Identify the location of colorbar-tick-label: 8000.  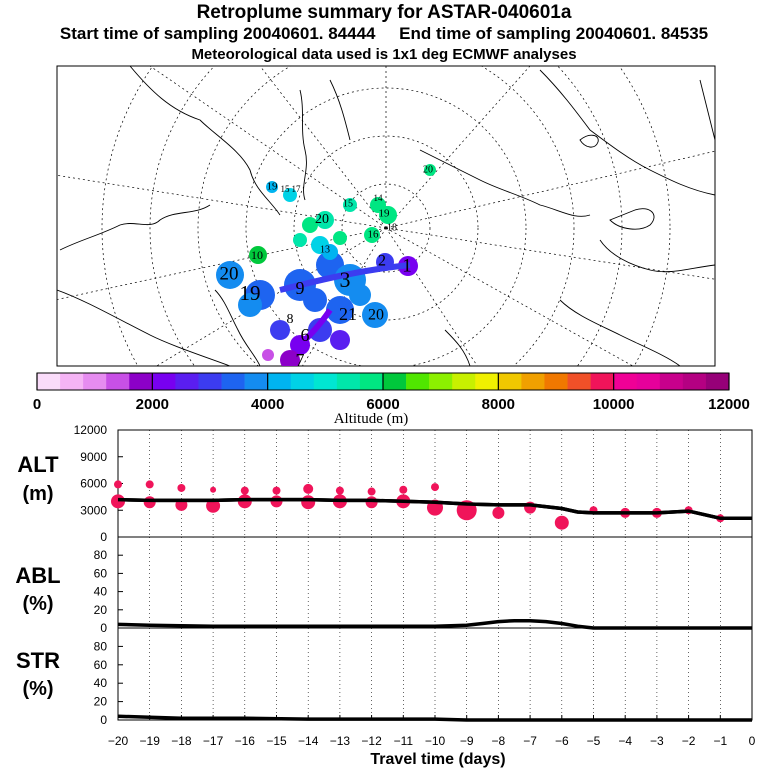
(498, 404).